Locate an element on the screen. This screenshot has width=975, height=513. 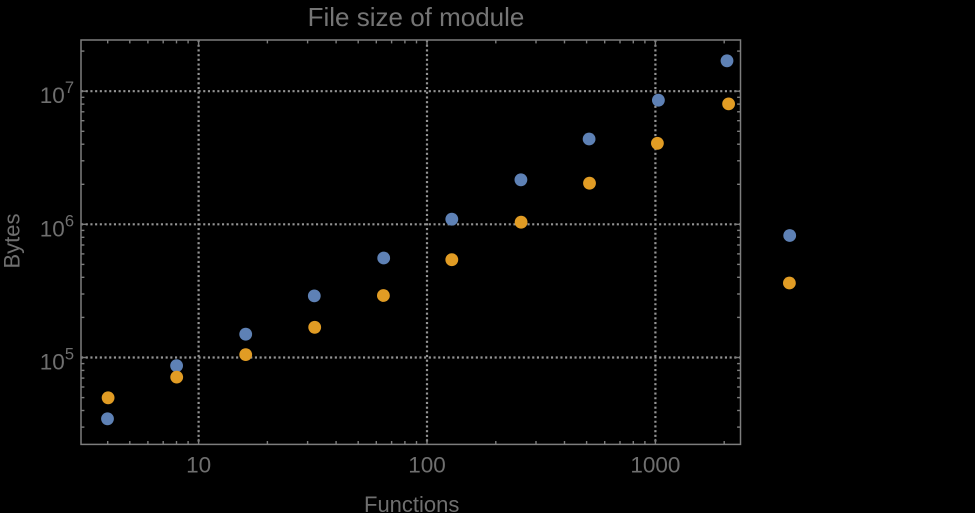
svg-text: 10⁵ is located at coordinates (57, 360).